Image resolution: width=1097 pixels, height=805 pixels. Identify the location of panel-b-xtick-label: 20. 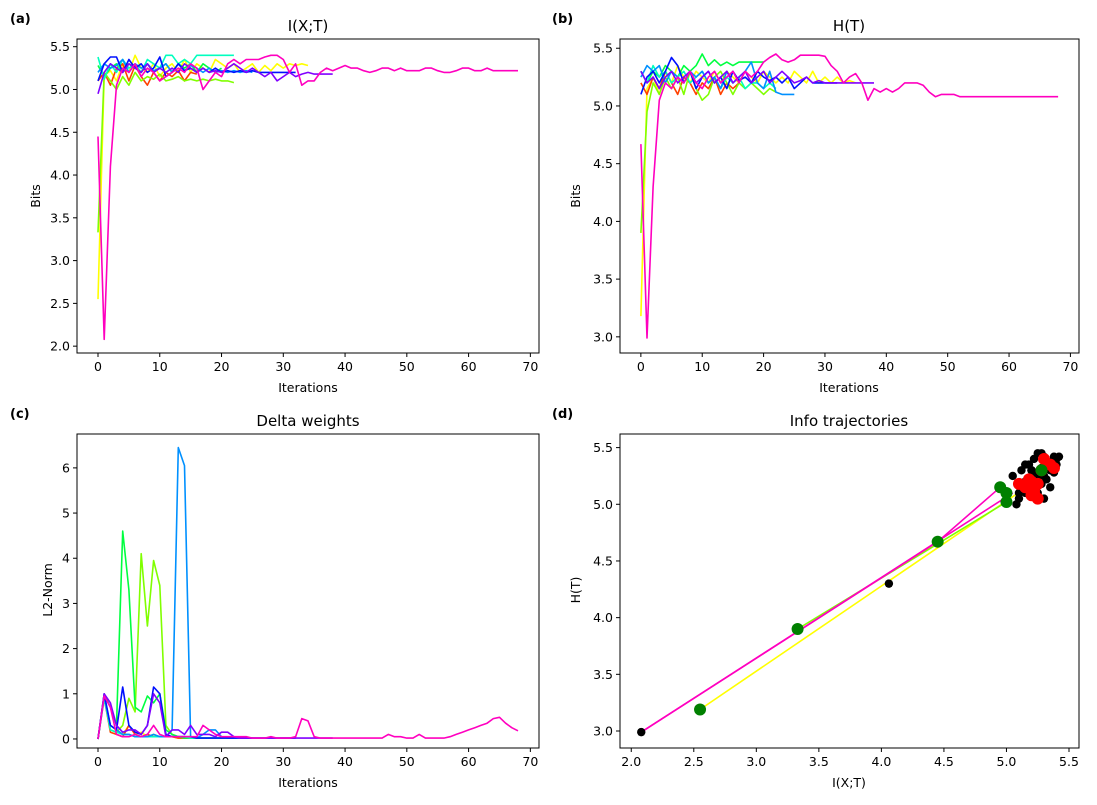
(764, 366).